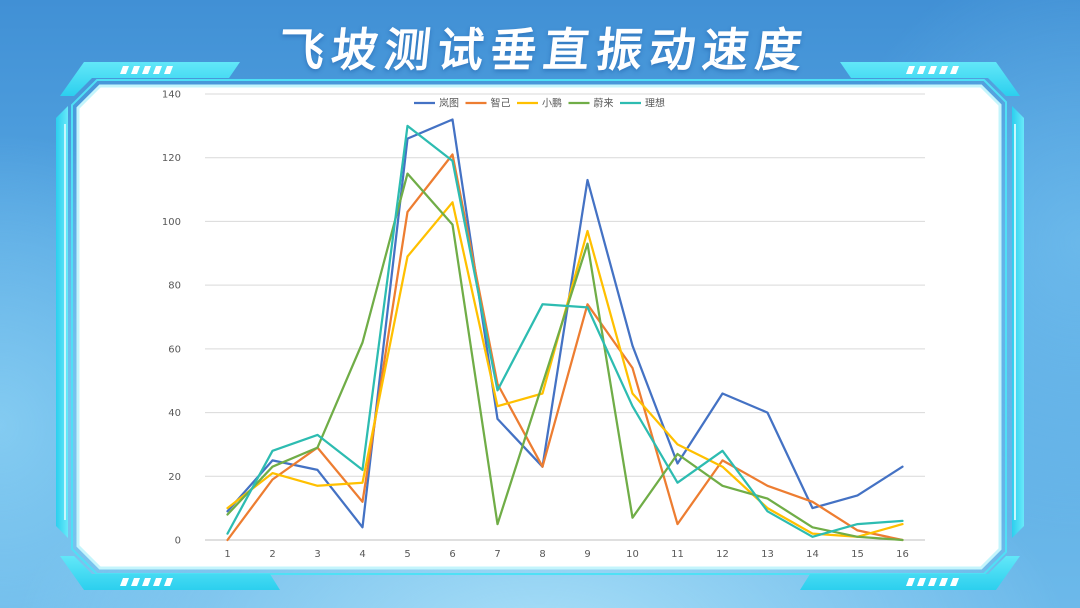 This screenshot has height=608, width=1080. I want to click on legend-item: 小鹏, so click(539, 103).